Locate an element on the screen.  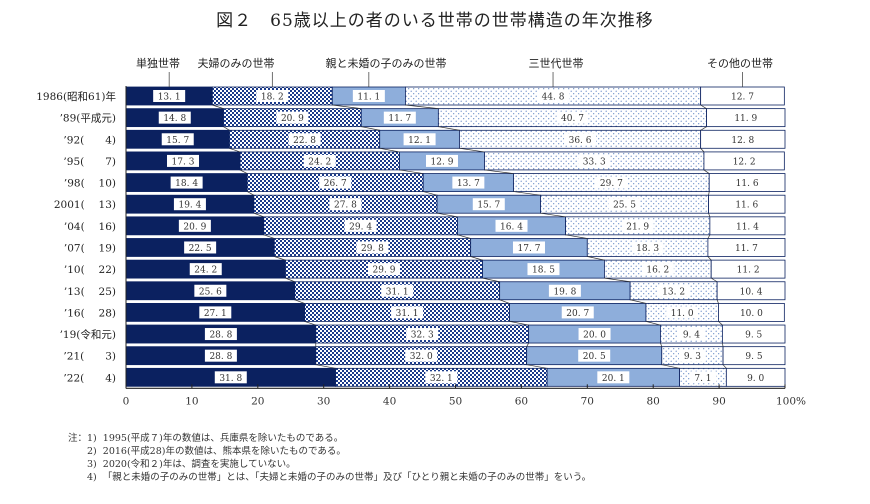
data-label: 9. 4 is located at coordinates (691, 336).